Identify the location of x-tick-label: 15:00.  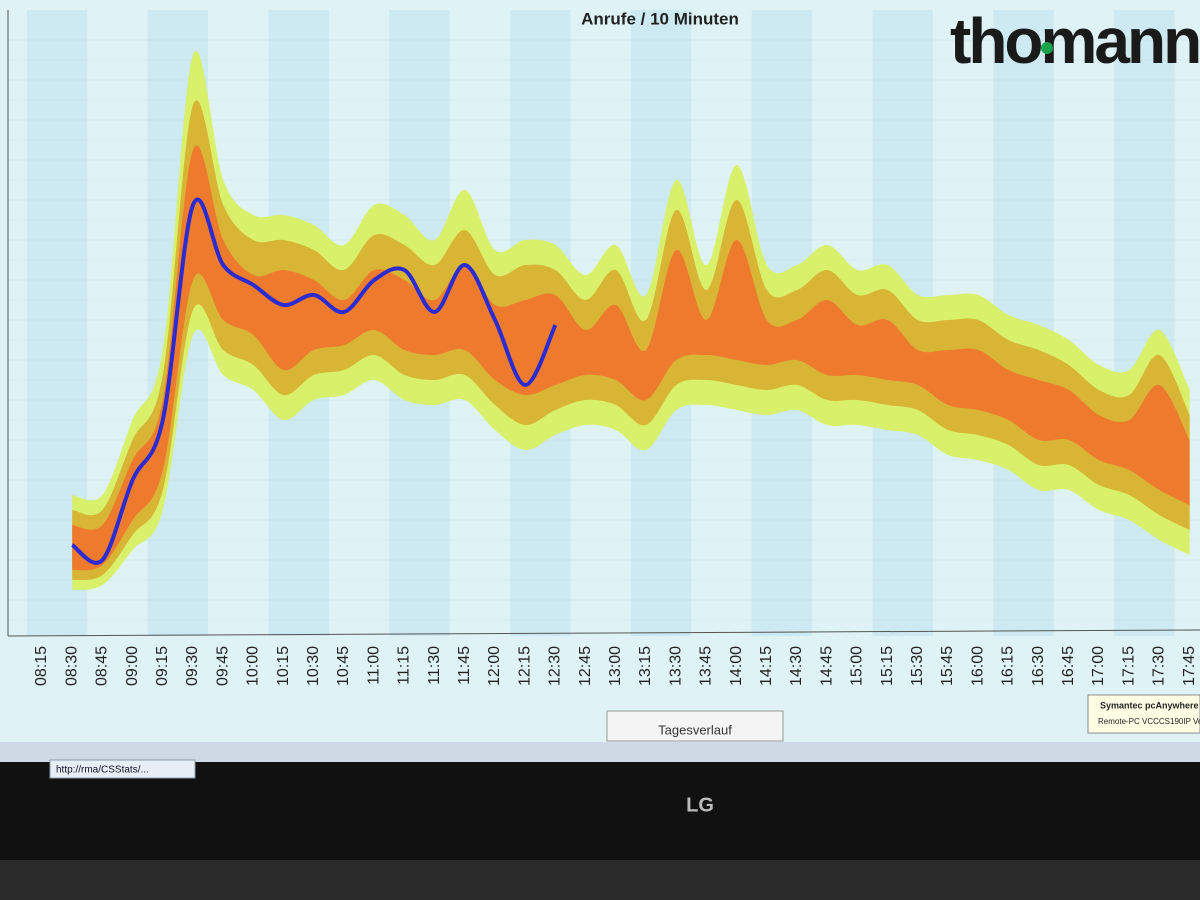
(857, 666).